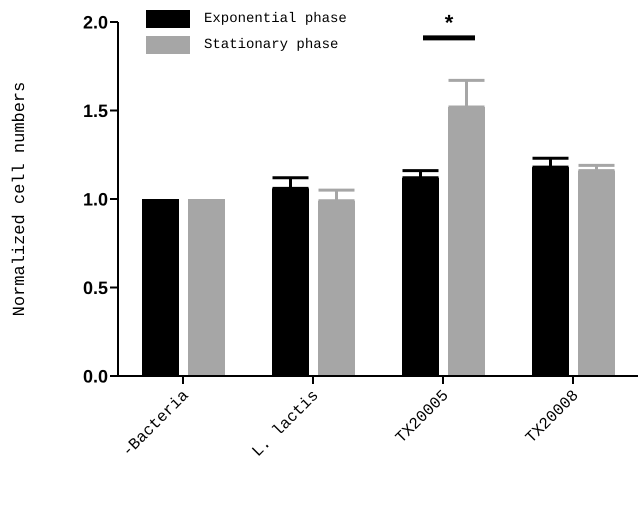 This screenshot has height=523, width=643. Describe the element at coordinates (95, 288) in the screenshot. I see `y-tick-label: 0.5` at that location.